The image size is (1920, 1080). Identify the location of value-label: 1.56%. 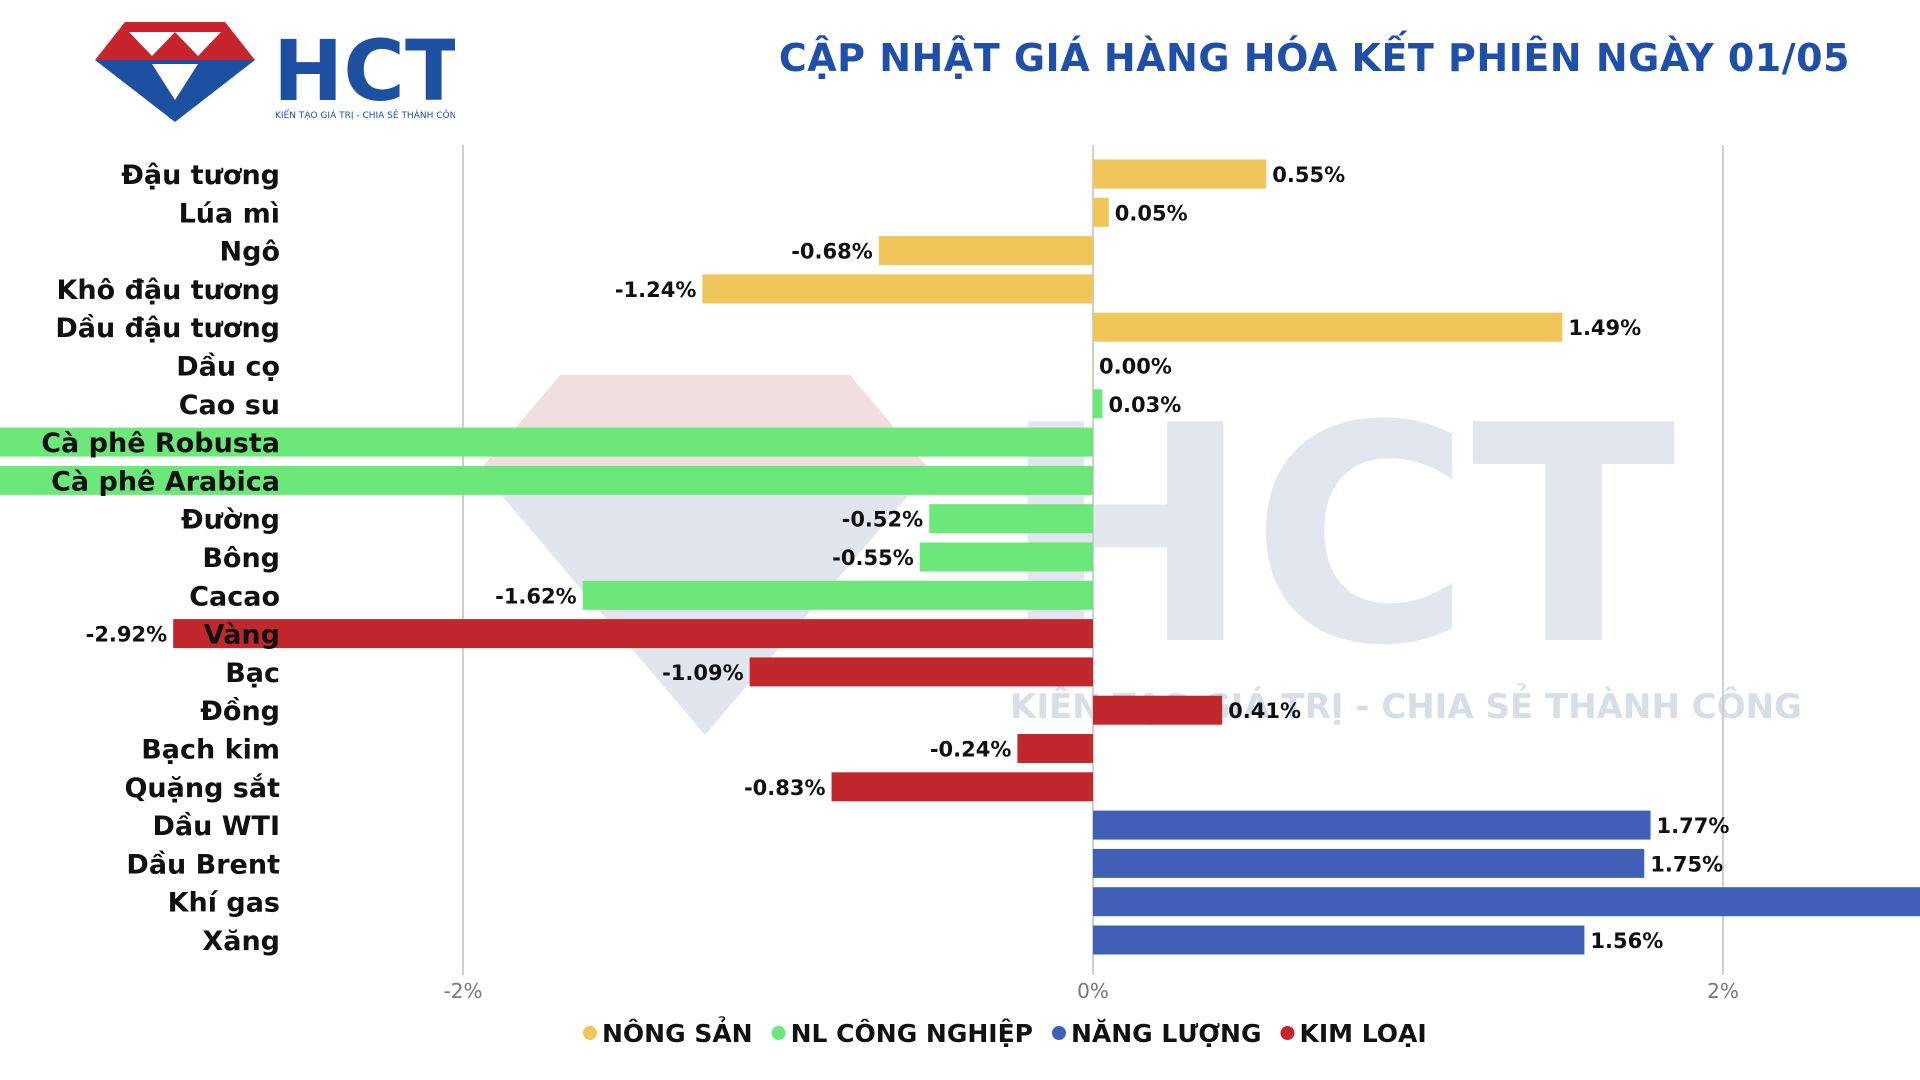
(1626, 941).